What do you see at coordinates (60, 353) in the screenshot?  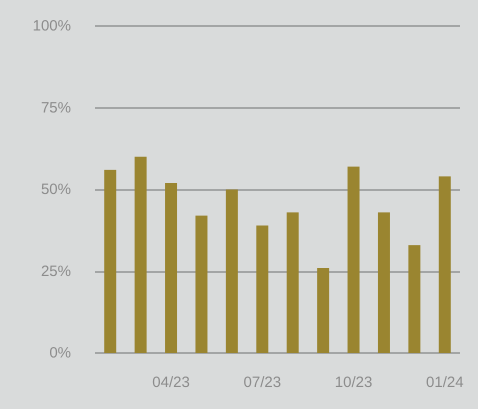 I see `y-tick-label: 0%` at bounding box center [60, 353].